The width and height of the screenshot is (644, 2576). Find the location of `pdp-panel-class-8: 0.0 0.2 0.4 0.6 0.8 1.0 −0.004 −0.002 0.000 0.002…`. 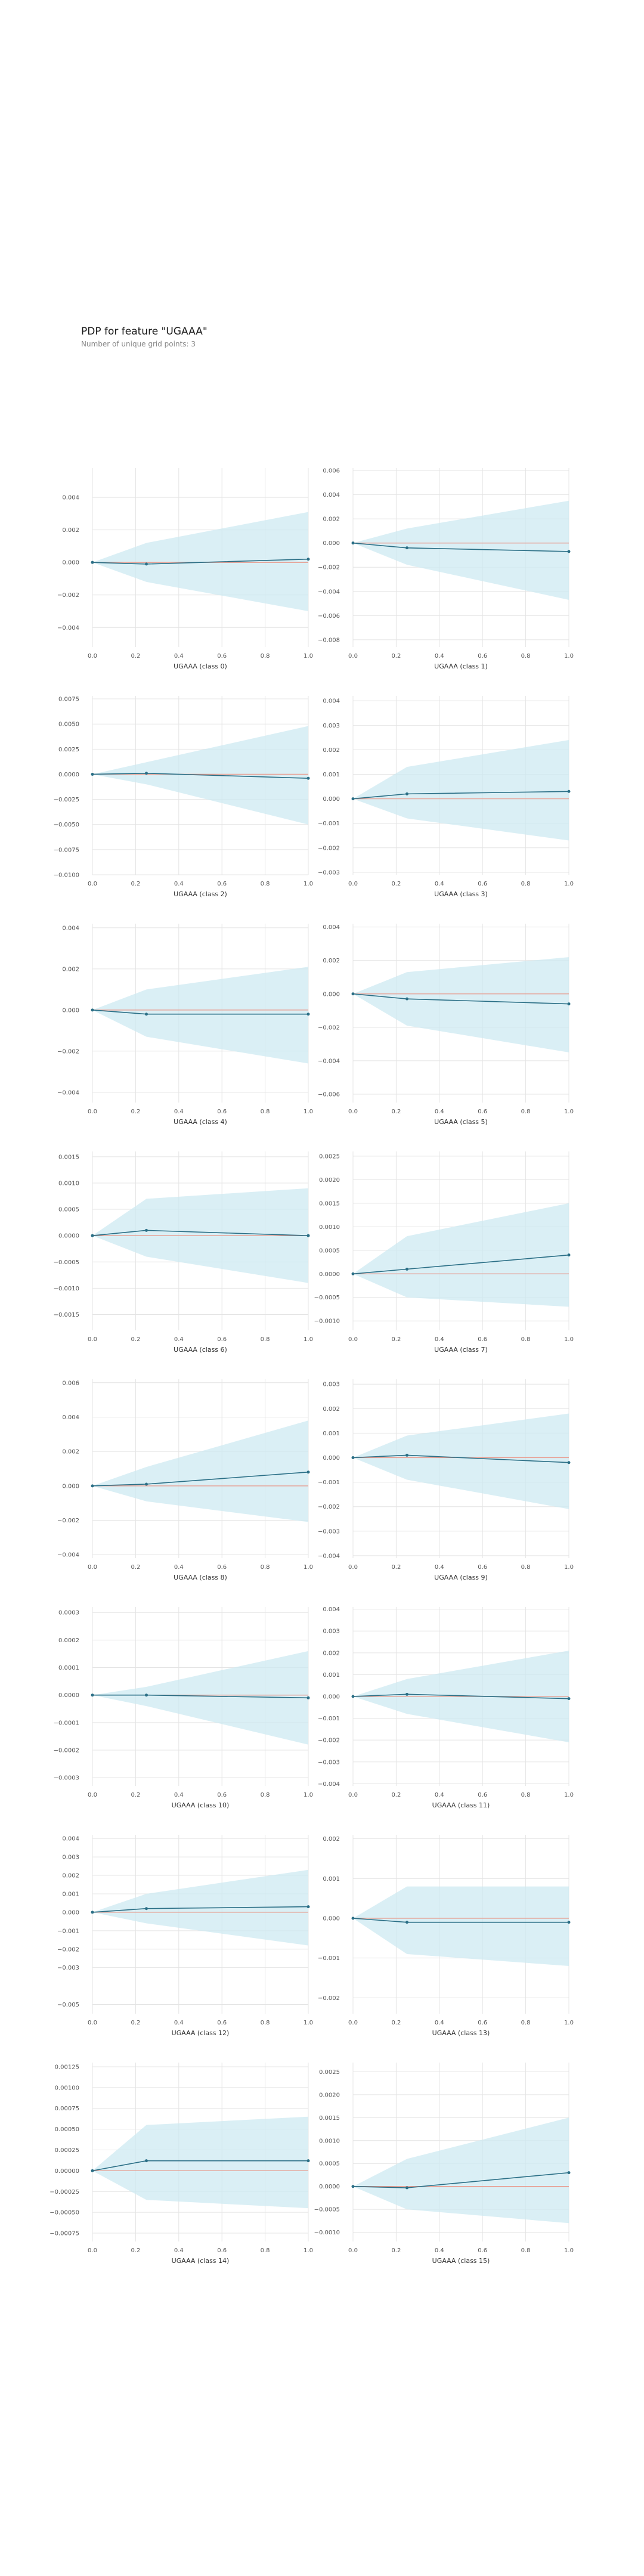

pdp-panel-class-8: 0.0 0.2 0.4 0.6 0.8 1.0 −0.004 −0.002 0.000 0.002… is located at coordinates (185, 1480).